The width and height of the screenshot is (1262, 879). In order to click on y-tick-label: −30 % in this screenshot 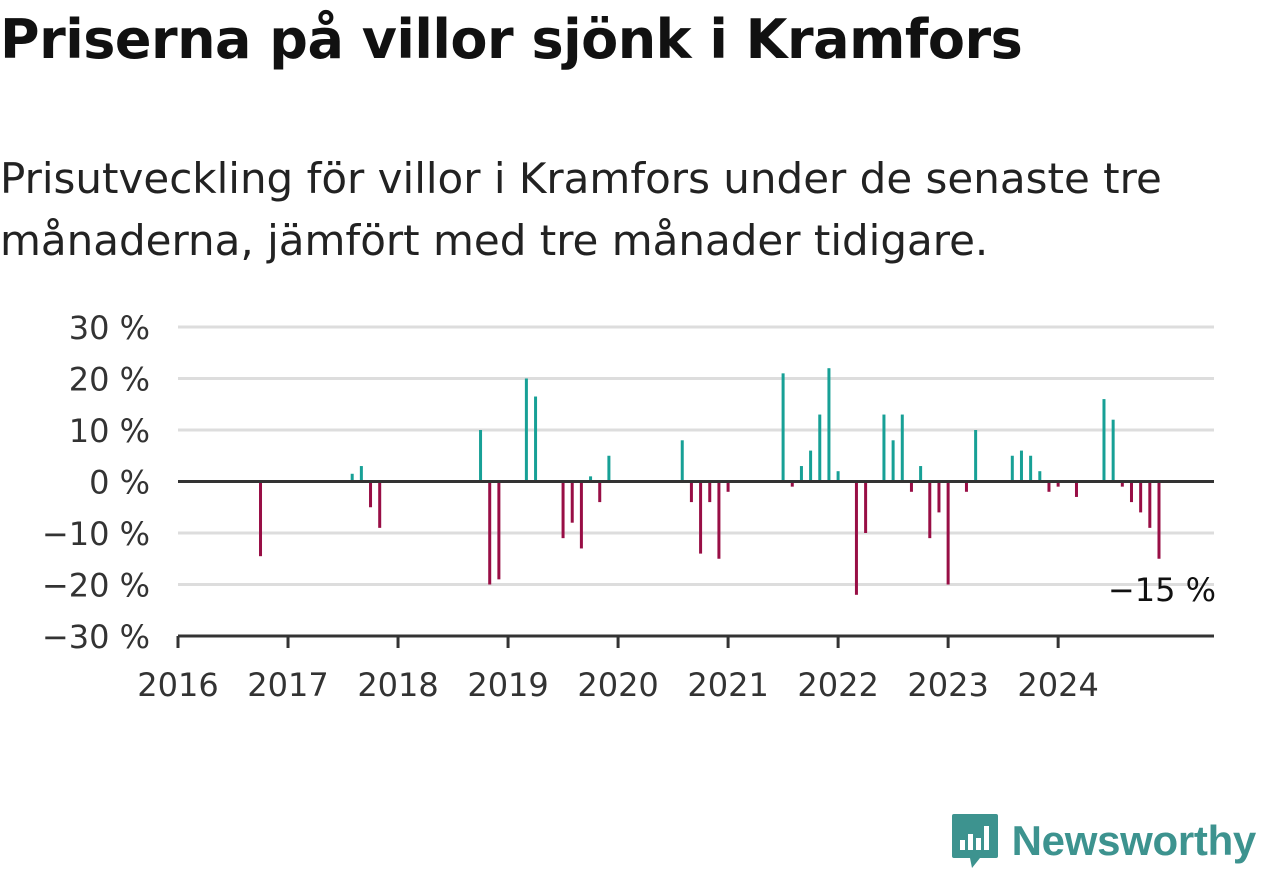, I will do `click(96, 637)`.